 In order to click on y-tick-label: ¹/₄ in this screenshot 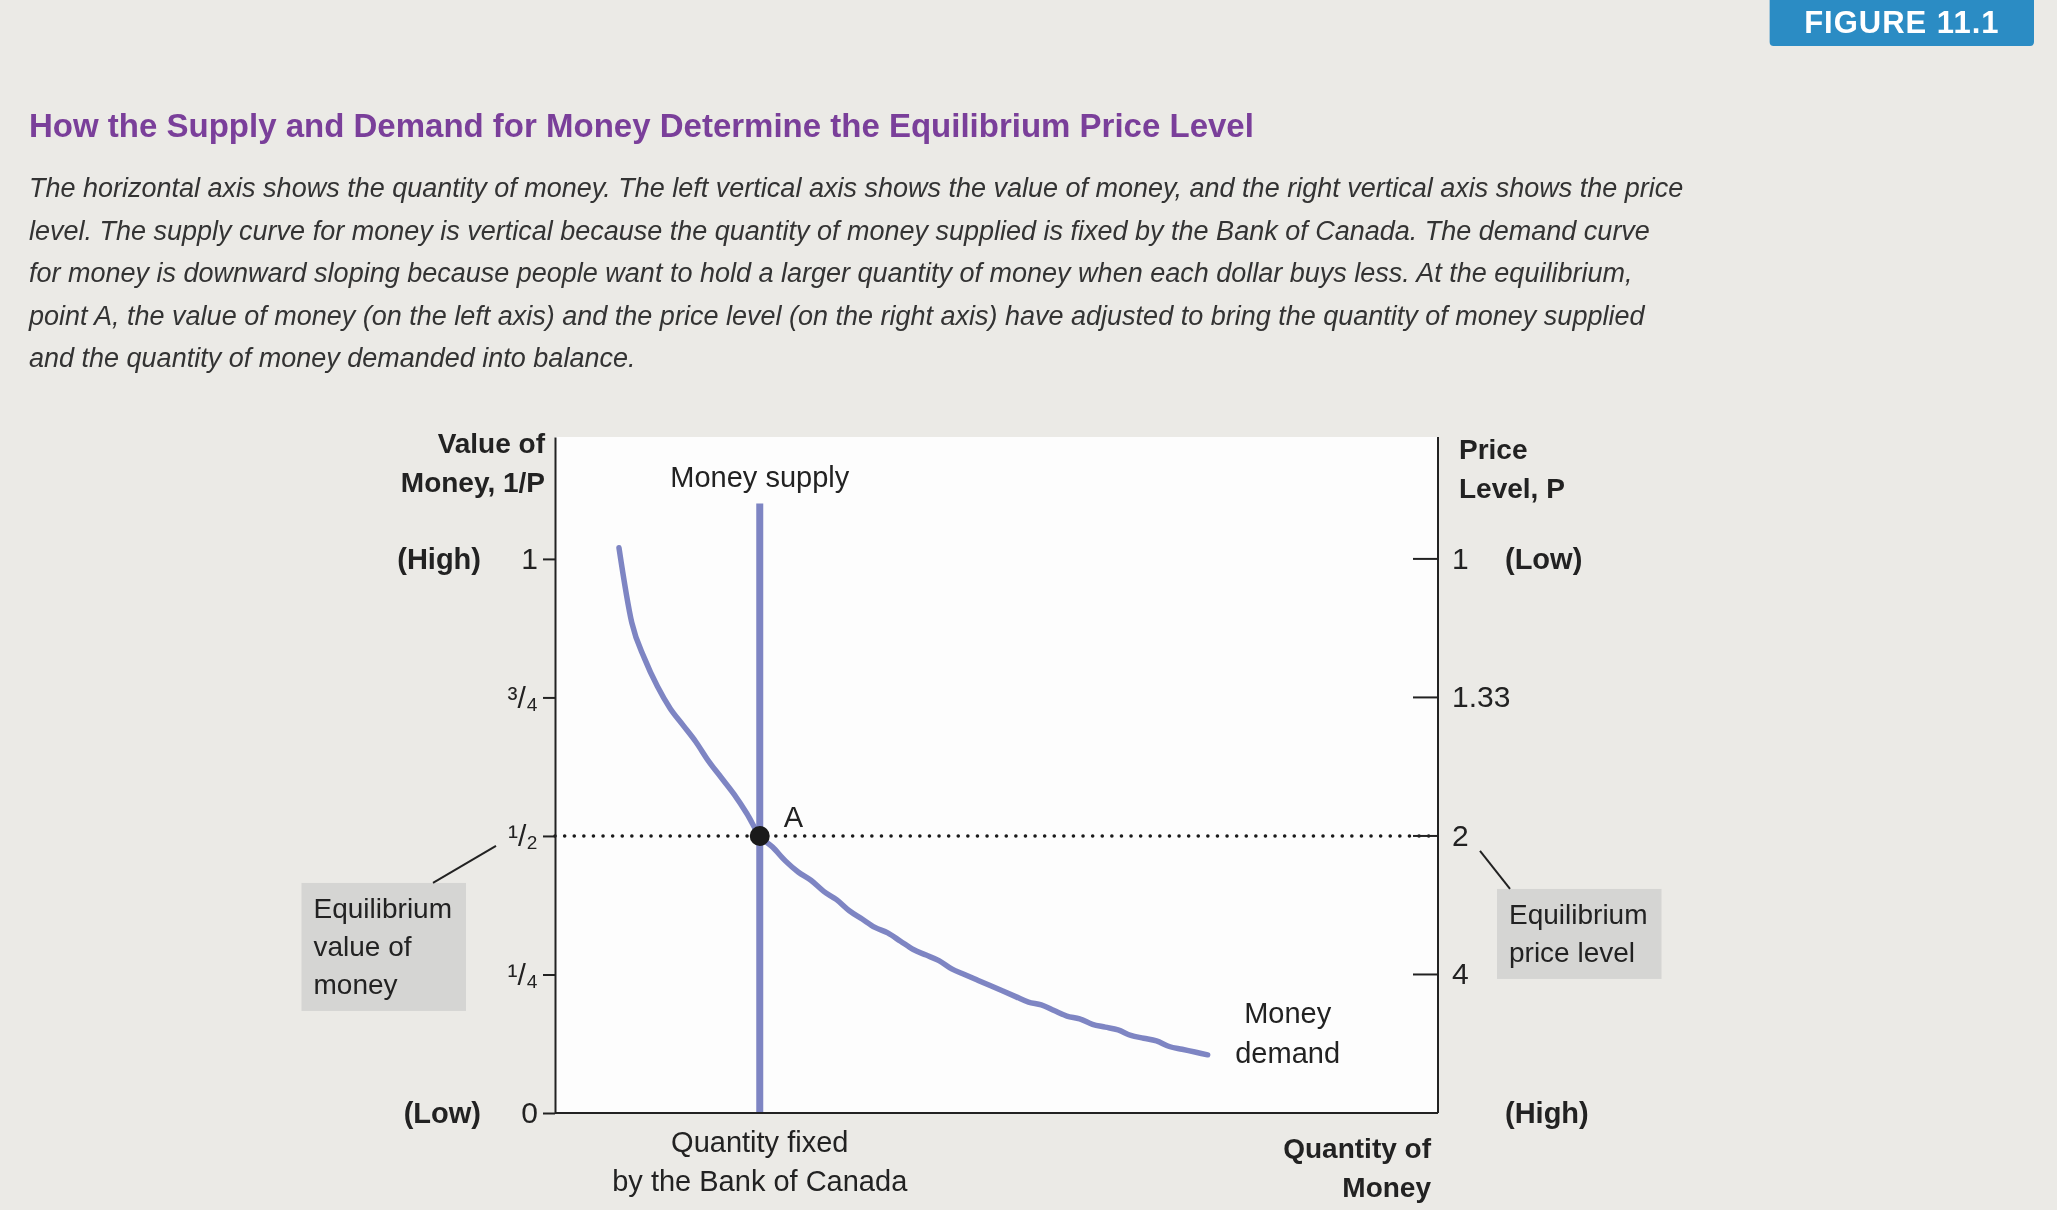, I will do `click(522, 974)`.